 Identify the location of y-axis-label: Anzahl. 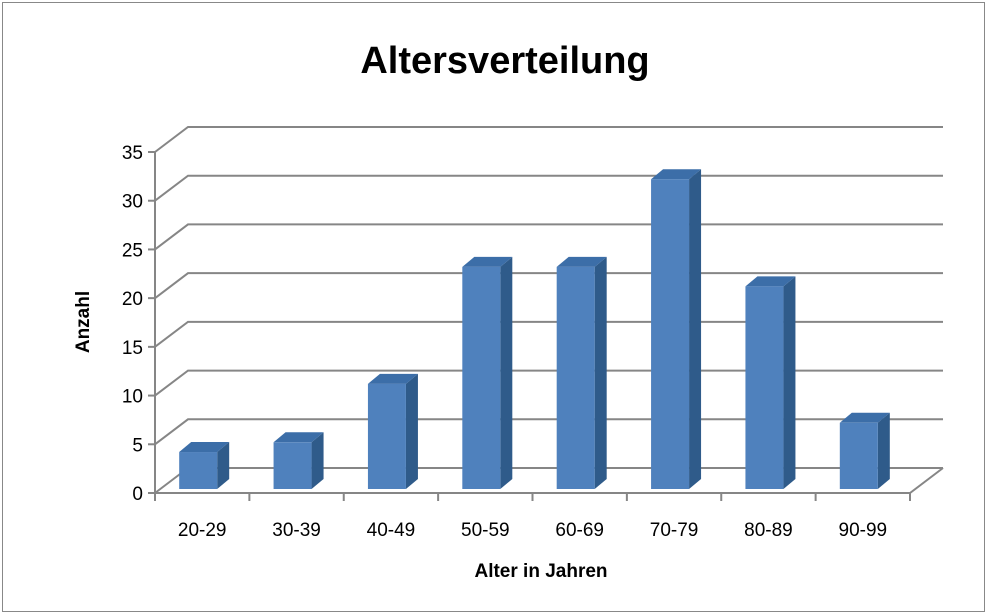
(83, 322).